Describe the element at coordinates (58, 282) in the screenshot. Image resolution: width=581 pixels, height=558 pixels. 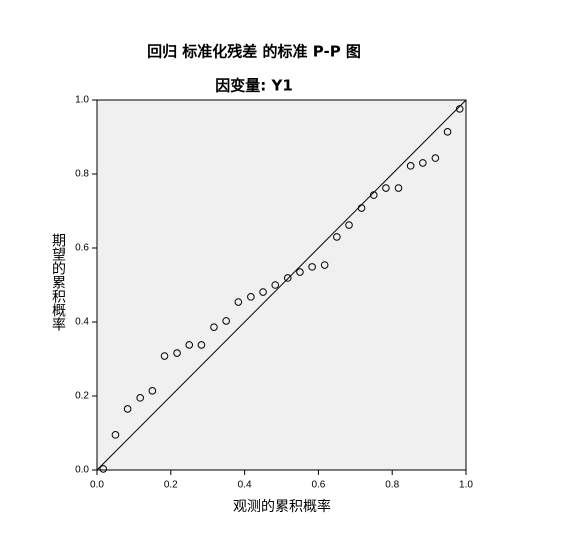
I see `y-axis-label: 期望的累积概率` at that location.